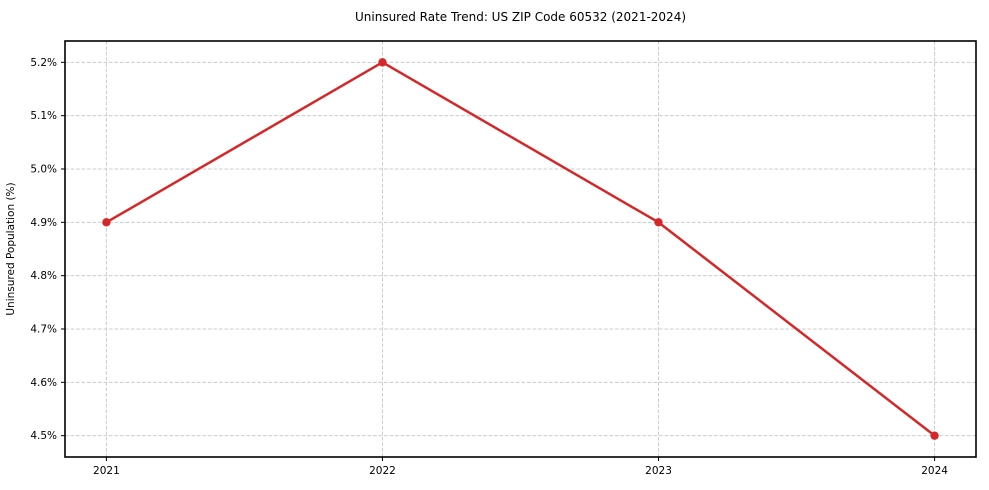  I want to click on y-tick-label: 5.0%, so click(43, 170).